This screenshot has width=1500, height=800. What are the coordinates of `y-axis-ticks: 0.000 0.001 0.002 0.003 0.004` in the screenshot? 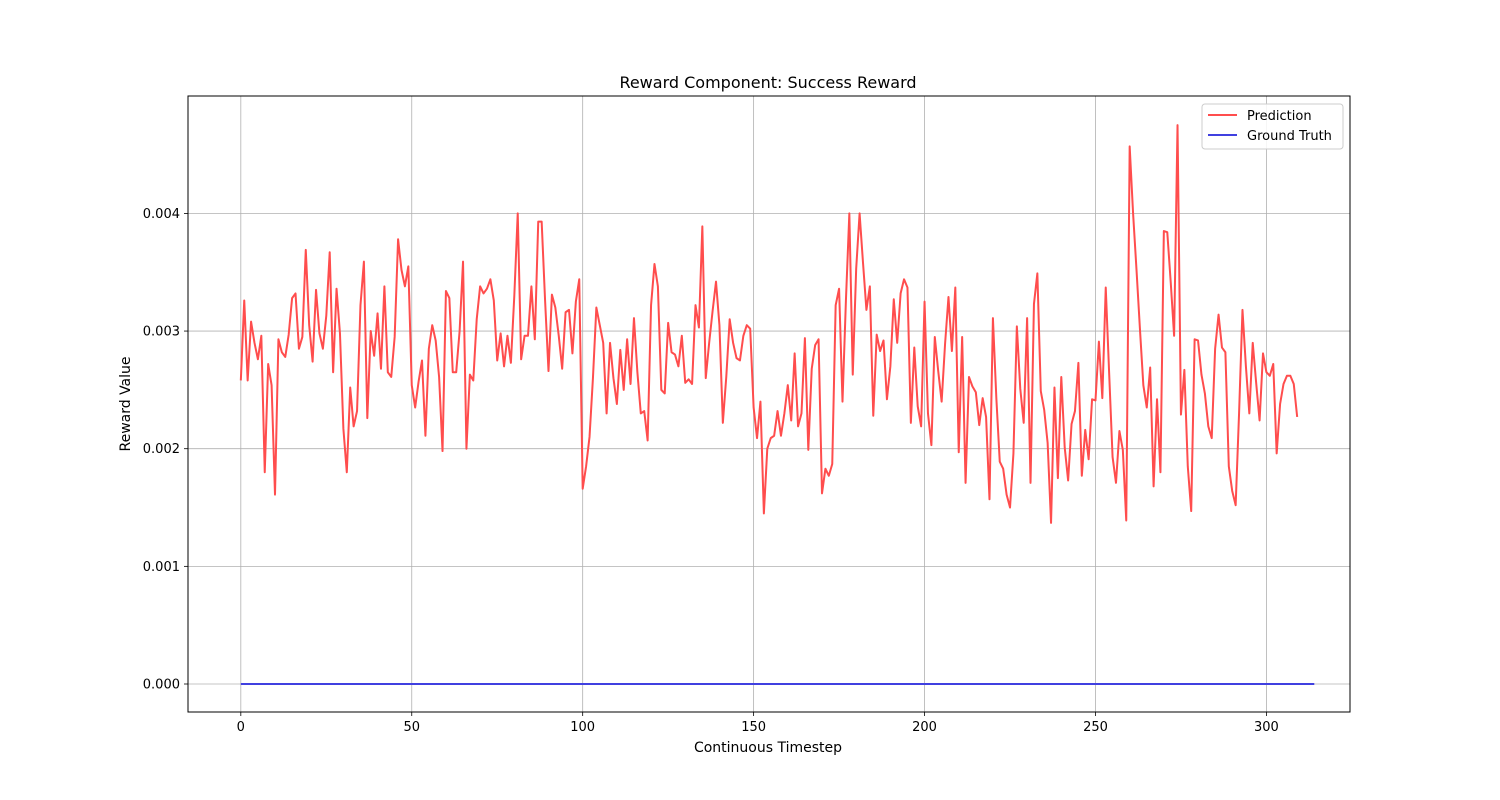 It's located at (165, 450).